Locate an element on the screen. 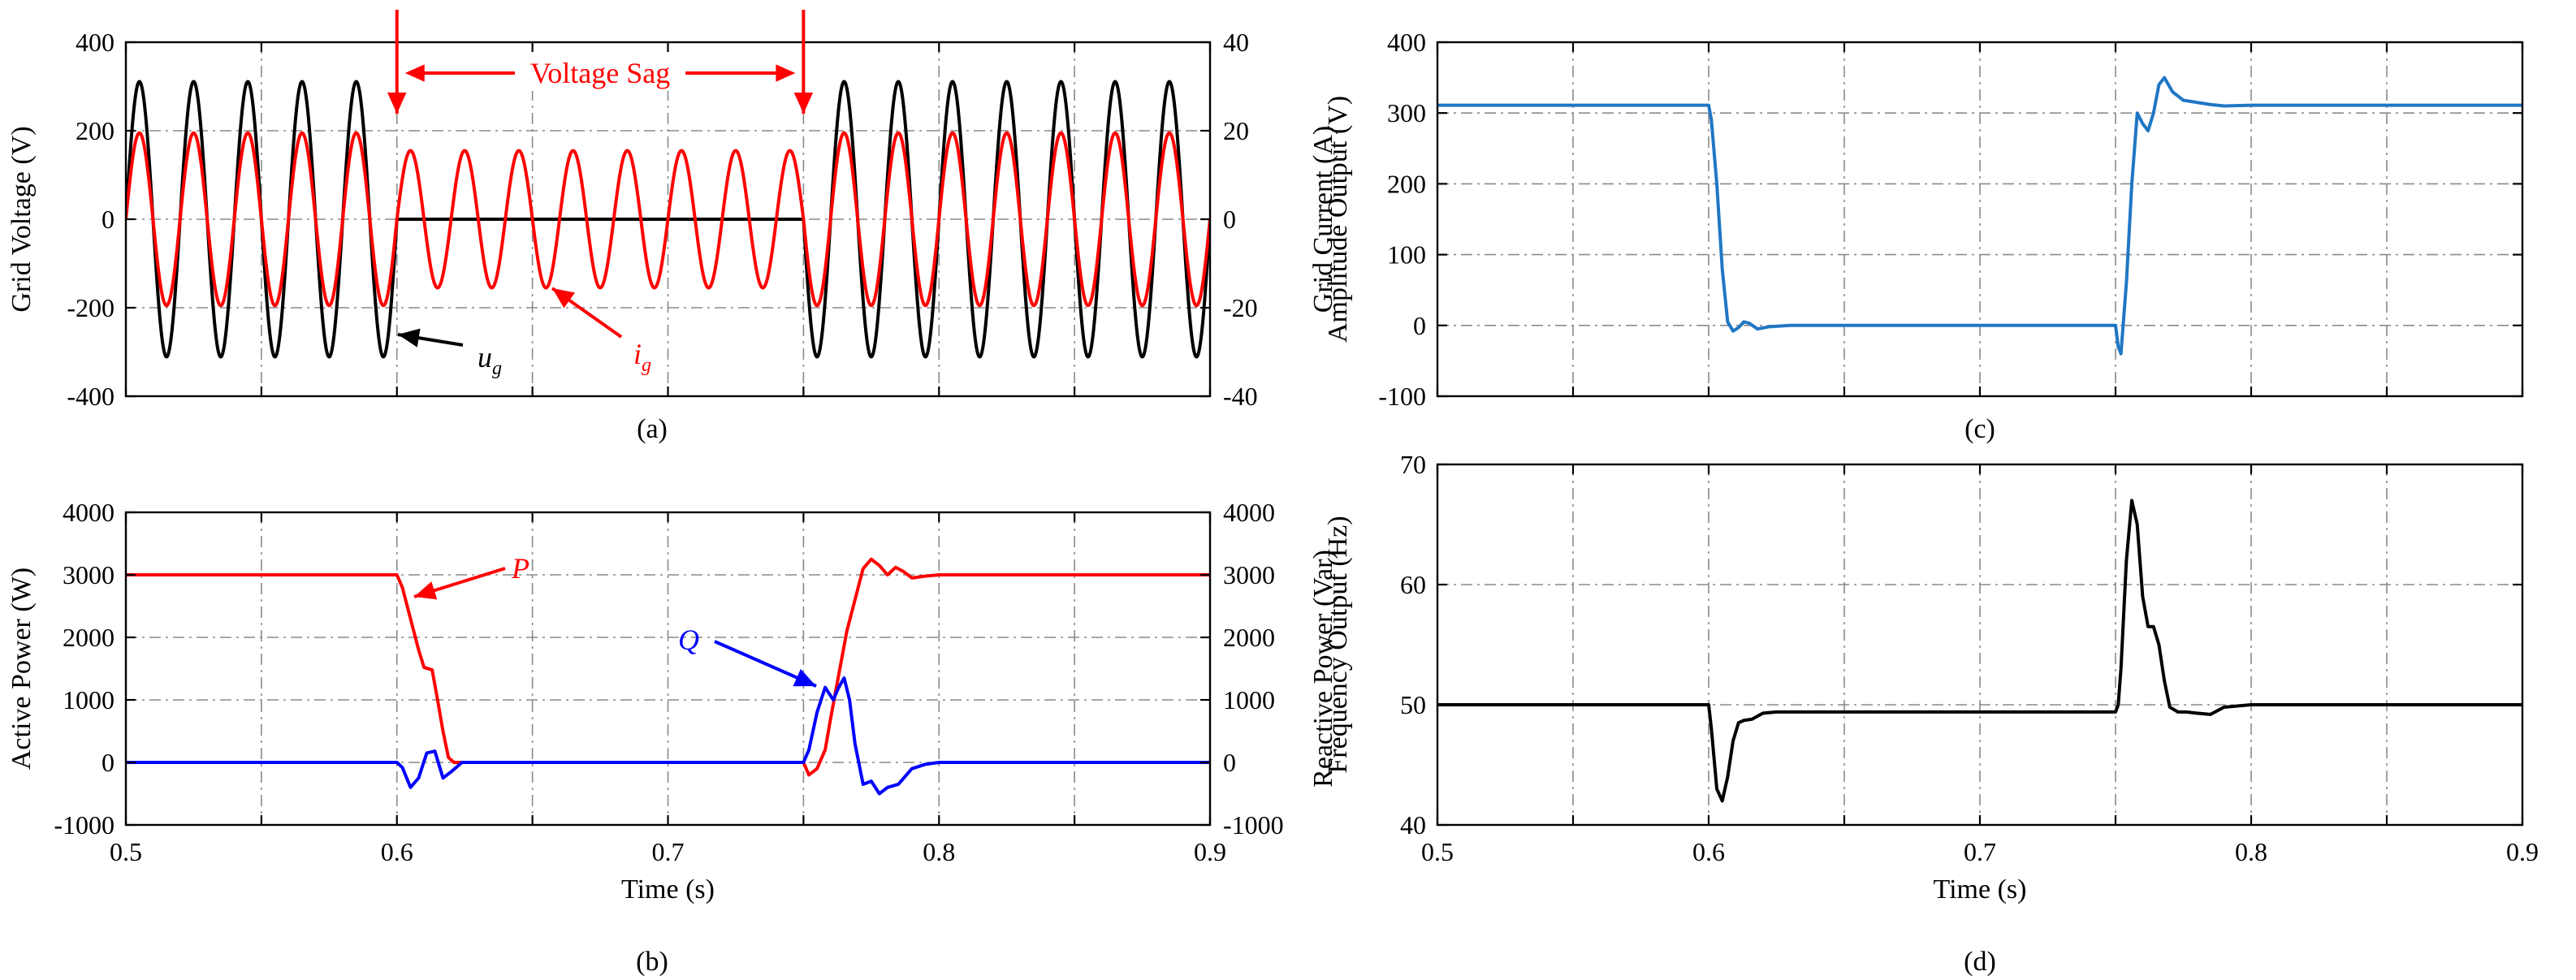 Image resolution: width=2576 pixels, height=980 pixels. y-axis-label: Frequency Output (Hz) is located at coordinates (1338, 644).